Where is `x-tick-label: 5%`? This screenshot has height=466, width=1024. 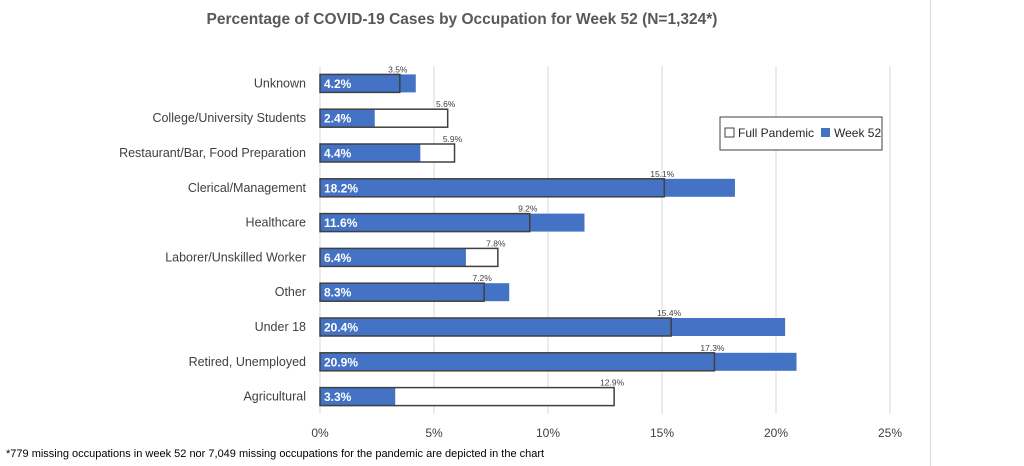
x-tick-label: 5% is located at coordinates (434, 433).